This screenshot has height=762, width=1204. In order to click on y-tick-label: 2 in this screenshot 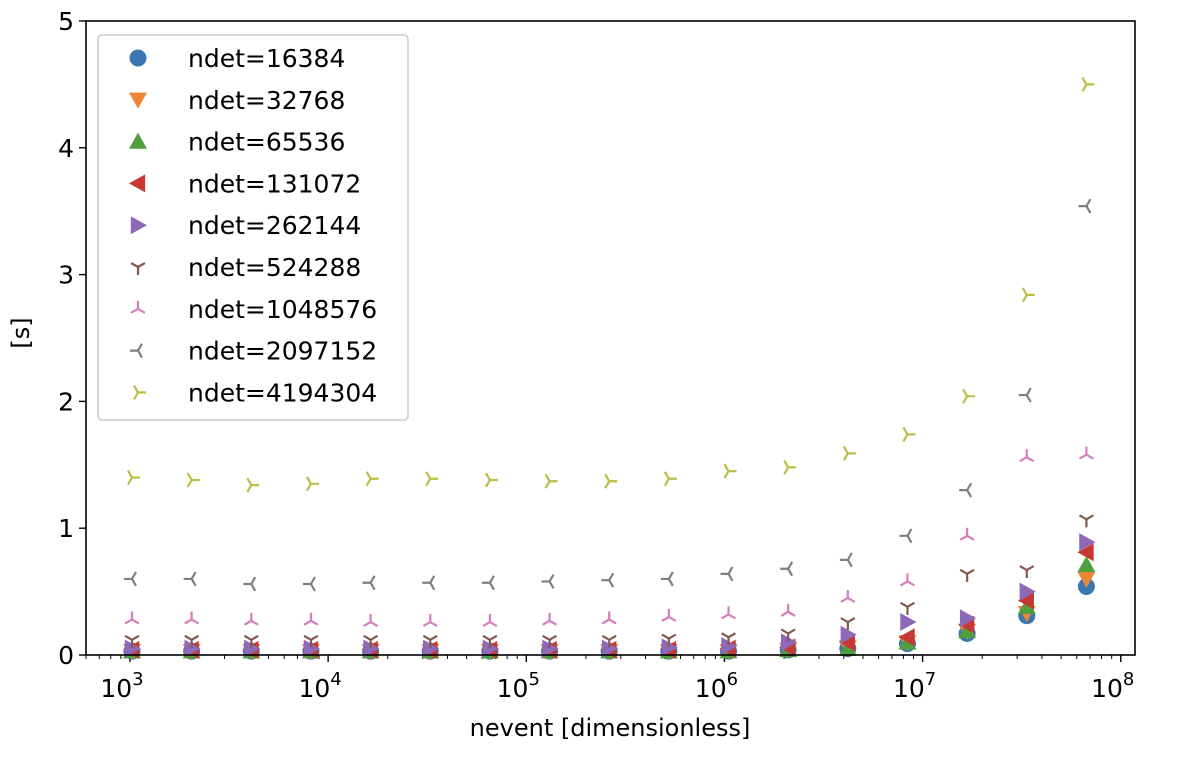, I will do `click(66, 401)`.